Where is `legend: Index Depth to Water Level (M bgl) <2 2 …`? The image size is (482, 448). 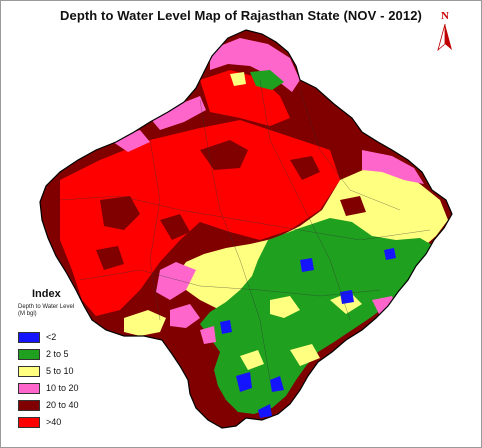
legend: Index Depth to Water Level (M bgl) <2 2 … is located at coordinates (78, 358).